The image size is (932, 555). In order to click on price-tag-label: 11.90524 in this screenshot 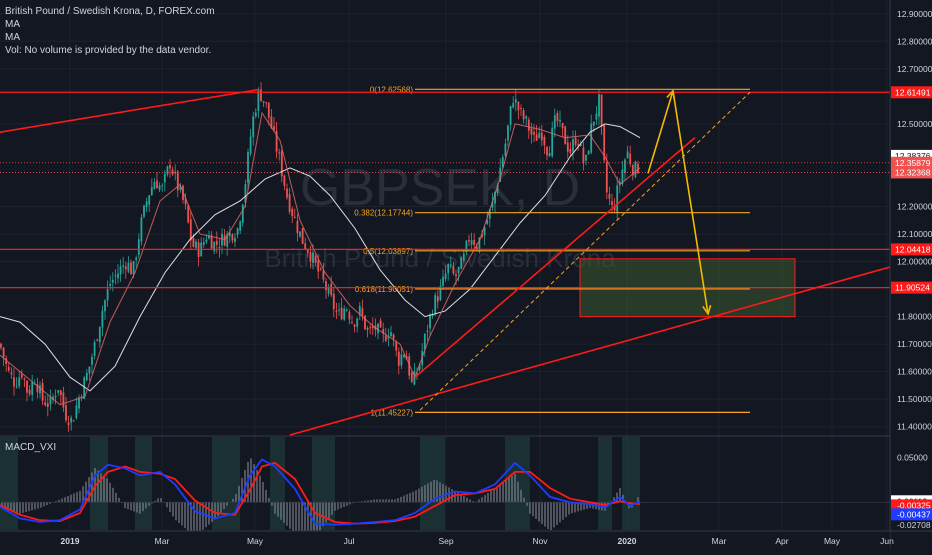, I will do `click(912, 288)`.